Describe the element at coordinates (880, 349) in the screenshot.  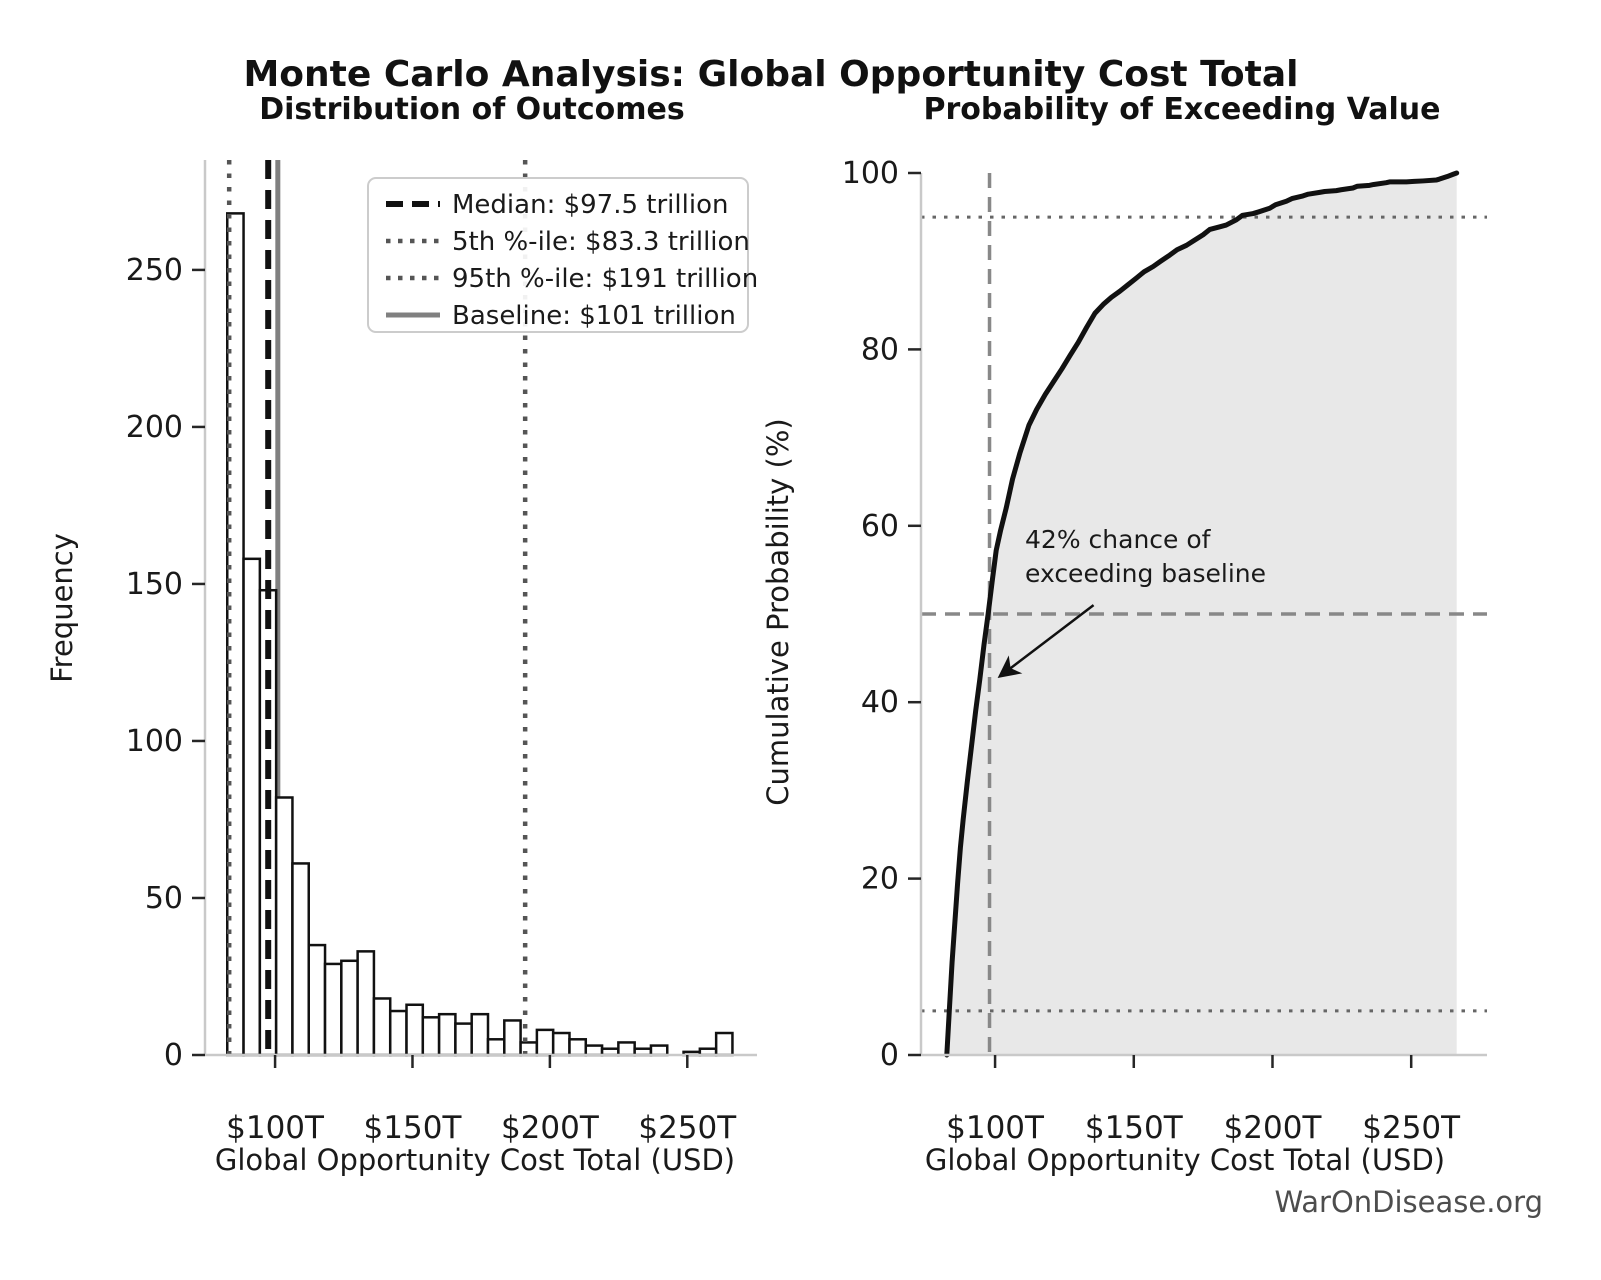
I see `y-tick-label: 80` at that location.